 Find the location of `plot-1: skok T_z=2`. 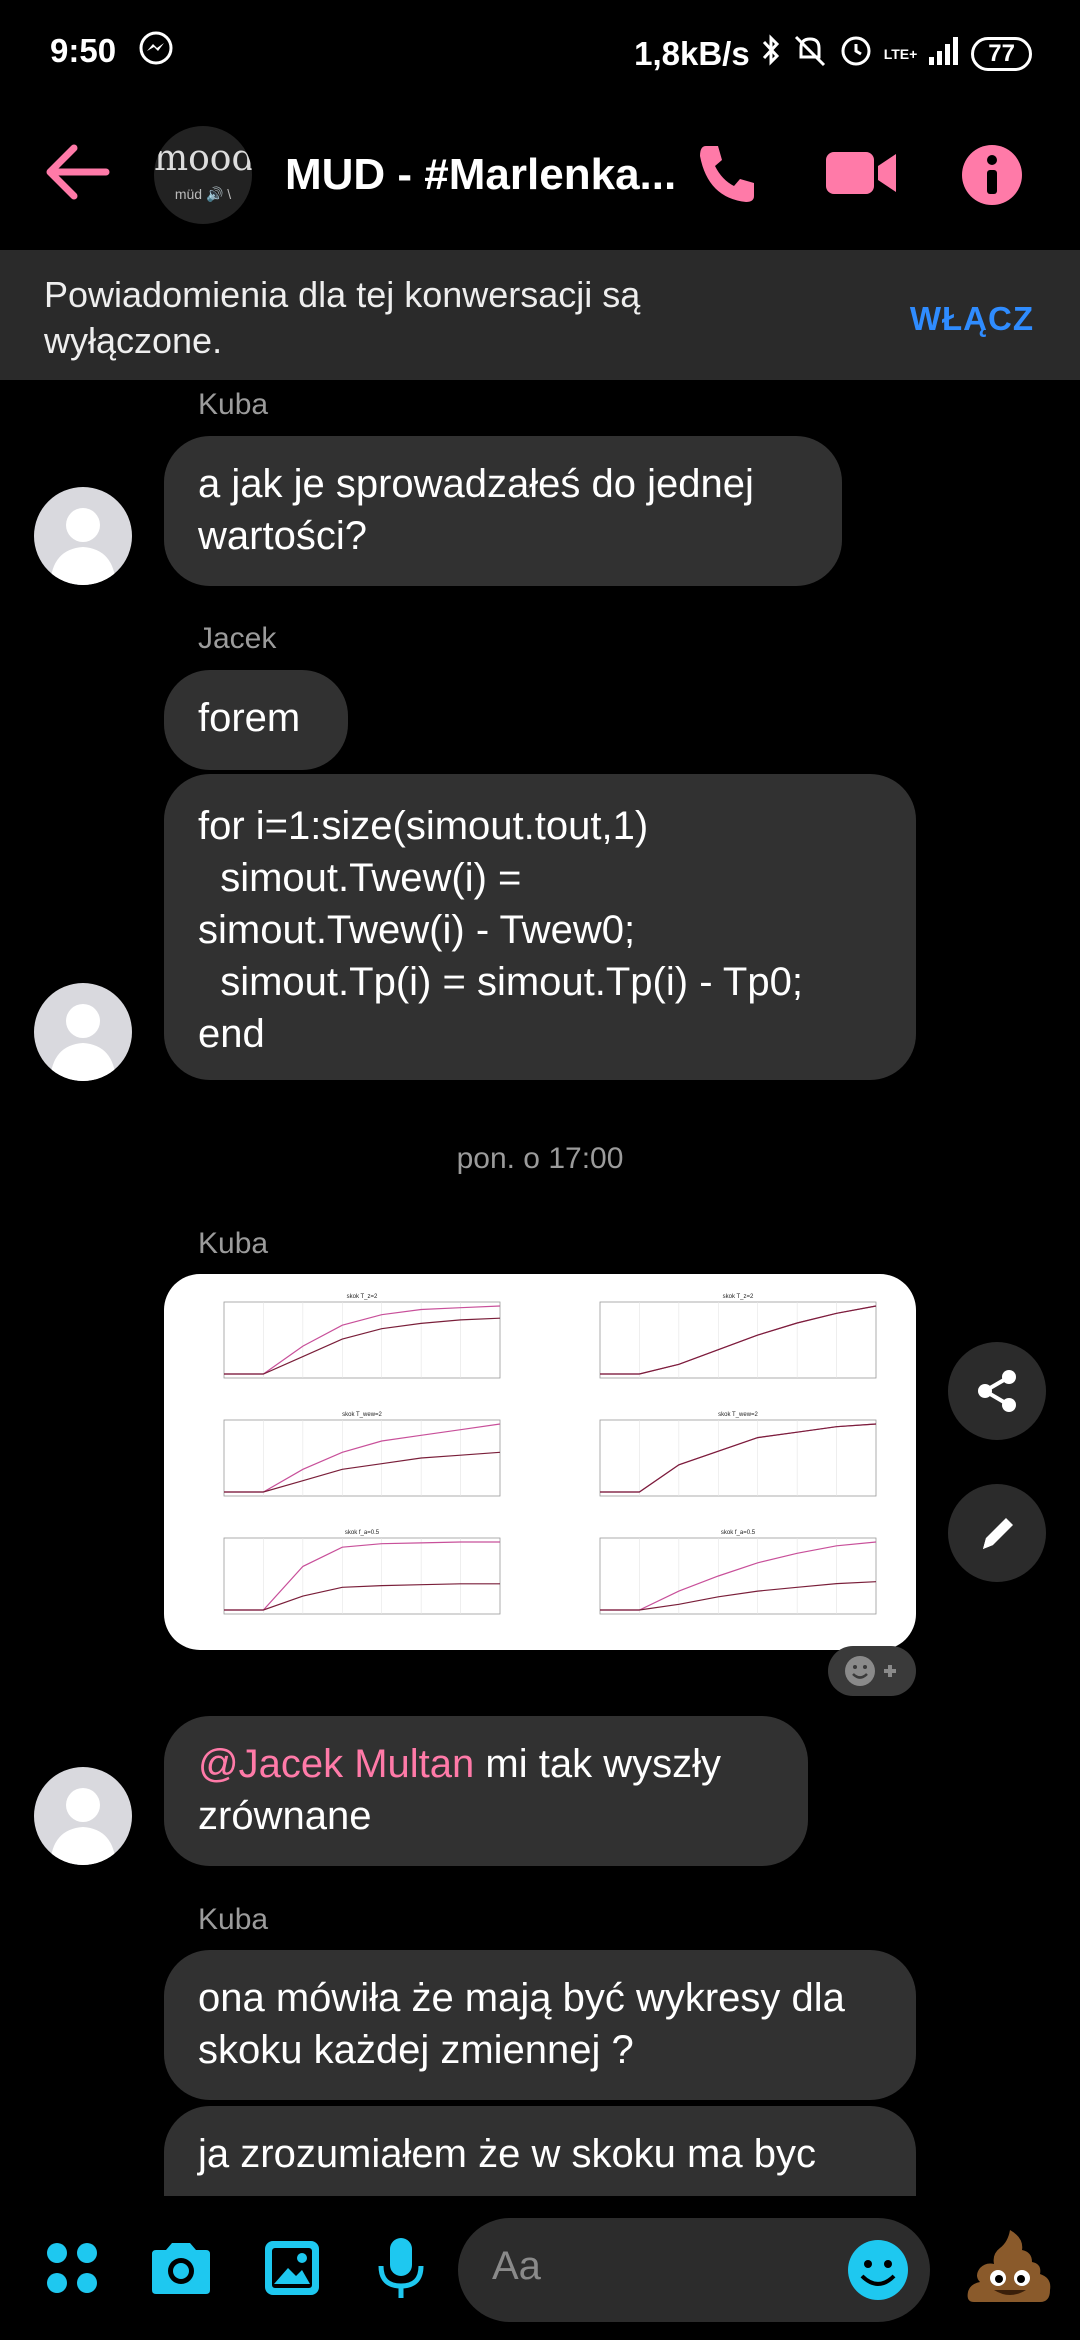

plot-1: skok T_z=2 is located at coordinates (362, 1336).